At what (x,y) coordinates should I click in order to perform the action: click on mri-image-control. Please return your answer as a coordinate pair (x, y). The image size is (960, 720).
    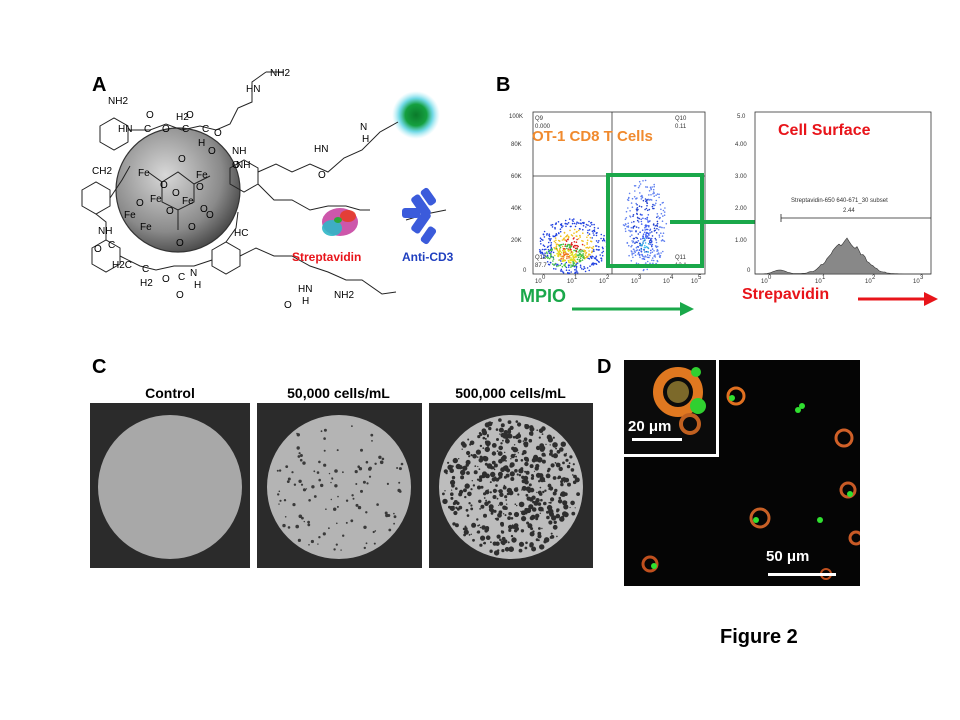
    Looking at the image, I should click on (170, 485).